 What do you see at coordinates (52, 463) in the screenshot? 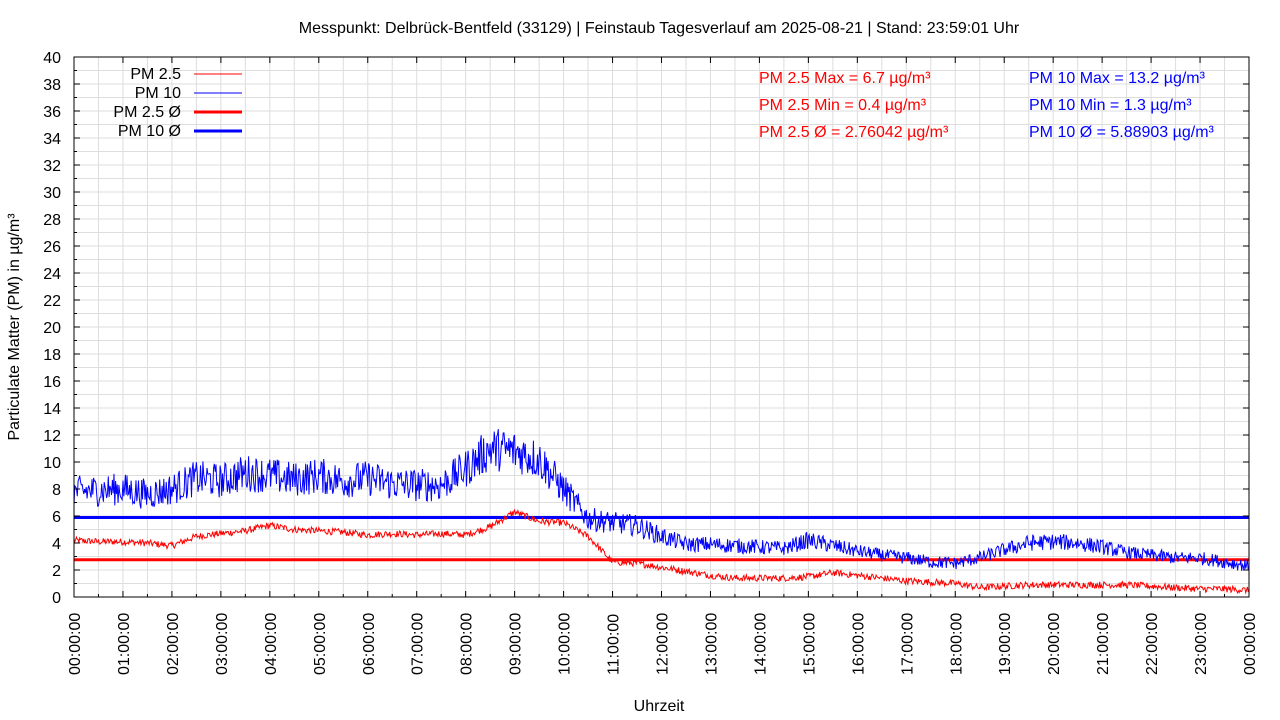
I see `y-tick-label: 10` at bounding box center [52, 463].